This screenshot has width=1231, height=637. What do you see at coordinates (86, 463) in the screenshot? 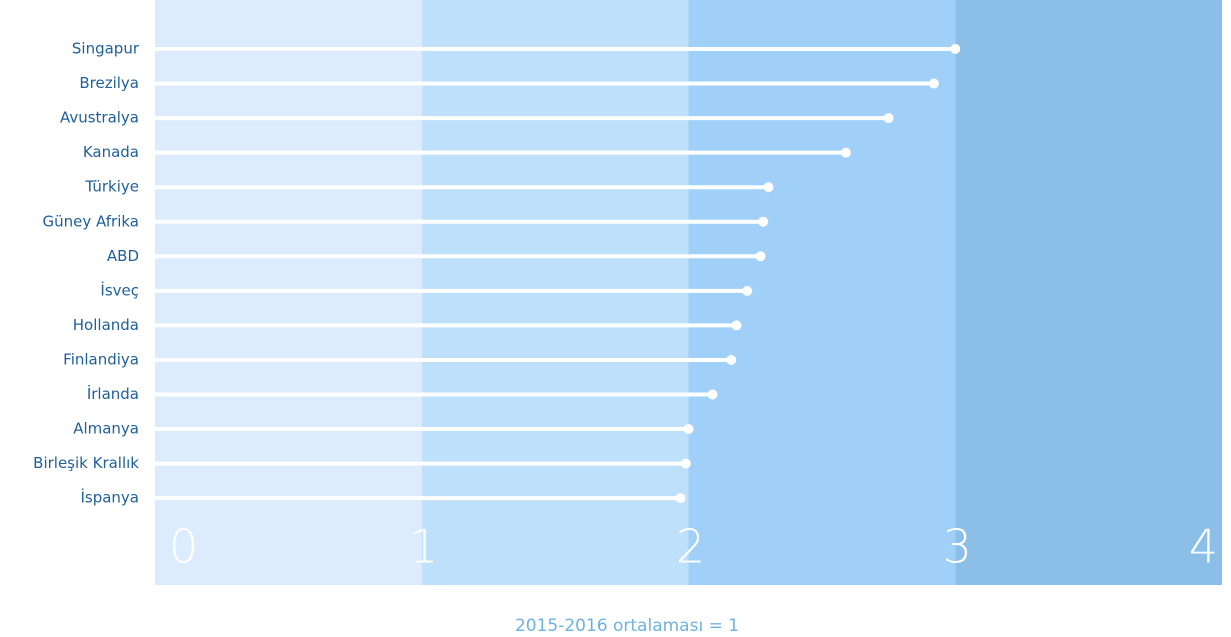
I see `y-tick-label: Birleşik Krallık` at bounding box center [86, 463].